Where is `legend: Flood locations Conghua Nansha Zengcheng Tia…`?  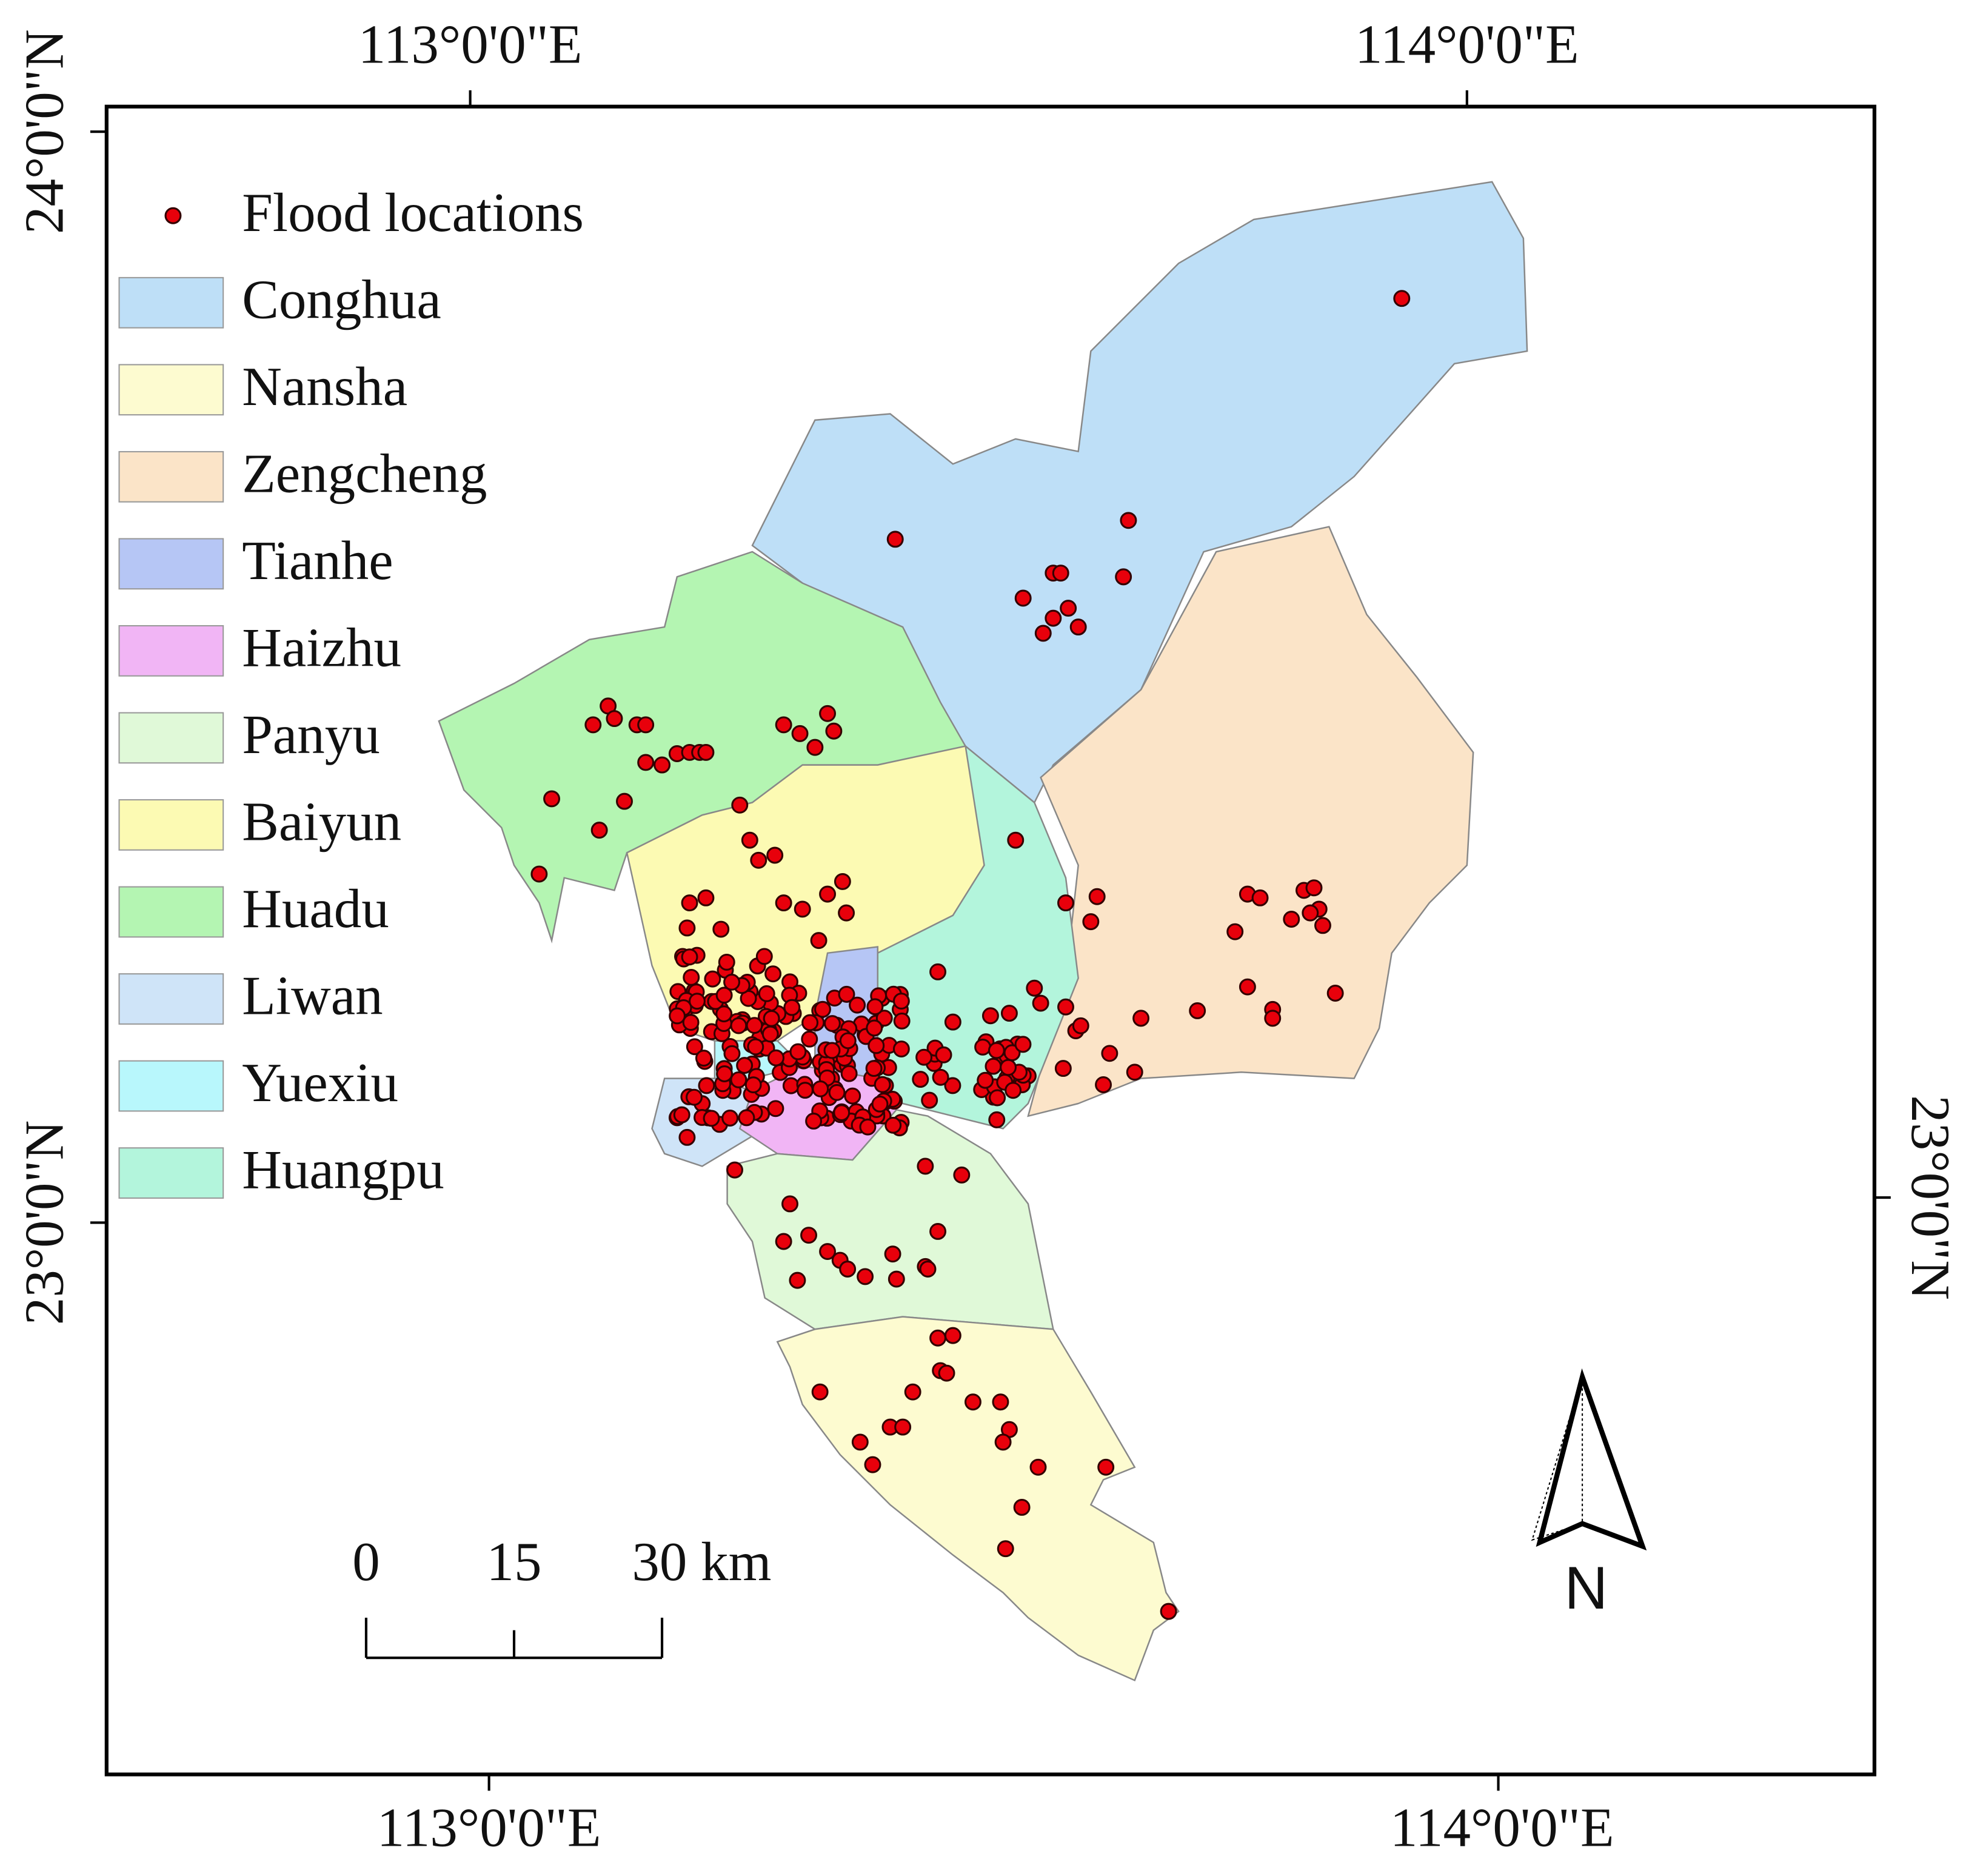 legend: Flood locations Conghua Nansha Zengcheng Tia… is located at coordinates (351, 691).